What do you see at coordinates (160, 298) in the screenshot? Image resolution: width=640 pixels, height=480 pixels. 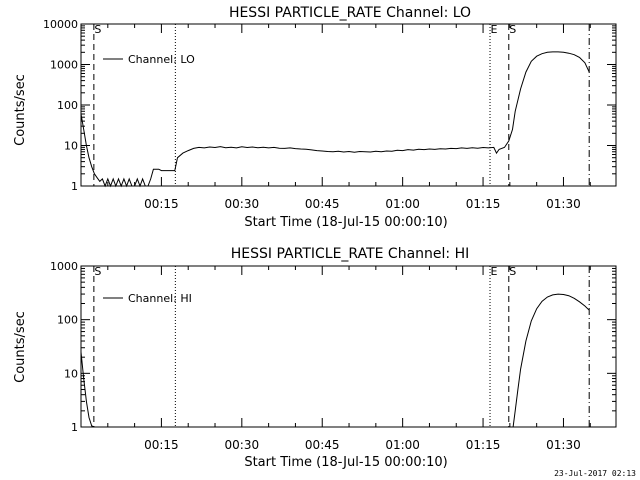 I see `legend-label: Channel: HI` at bounding box center [160, 298].